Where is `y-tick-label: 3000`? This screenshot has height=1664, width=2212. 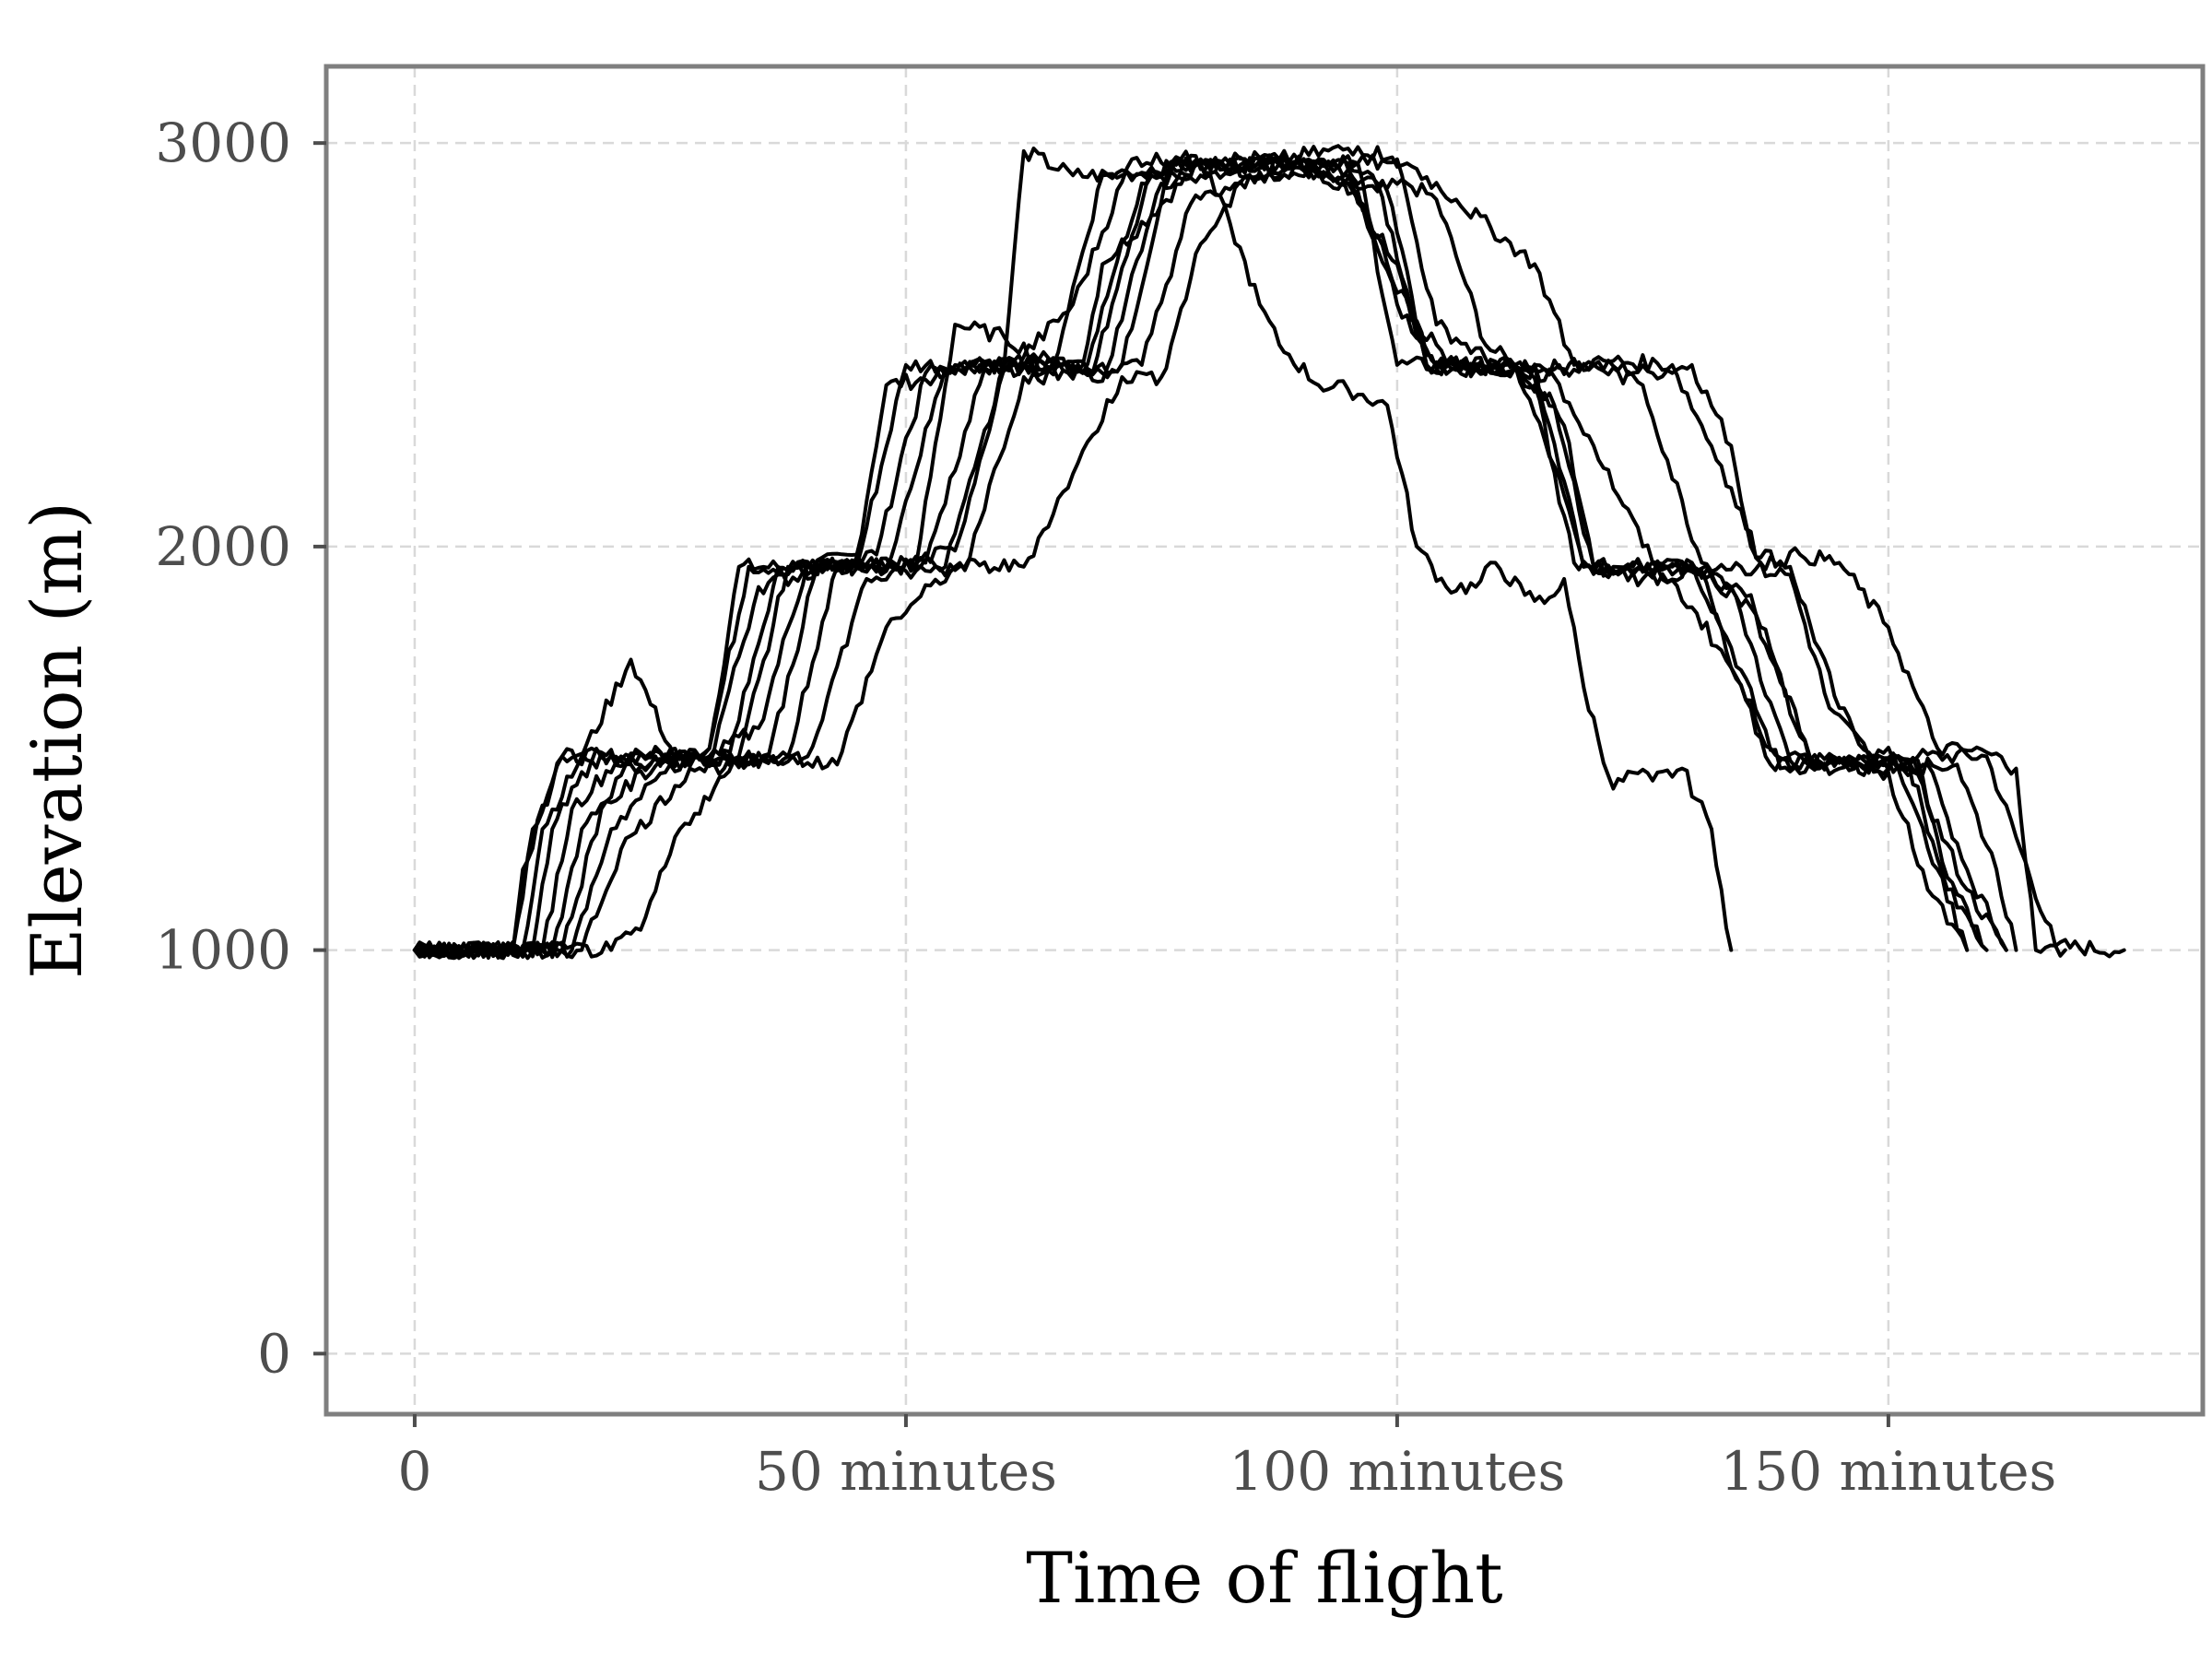
y-tick-label: 3000 is located at coordinates (223, 143).